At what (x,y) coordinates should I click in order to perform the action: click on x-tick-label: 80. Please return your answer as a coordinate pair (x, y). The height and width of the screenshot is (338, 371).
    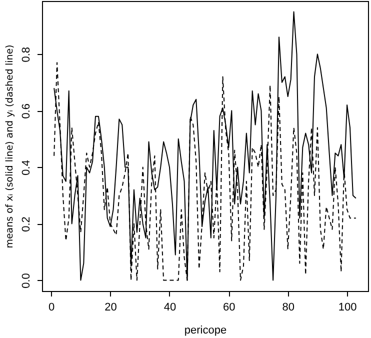
    Looking at the image, I should click on (288, 308).